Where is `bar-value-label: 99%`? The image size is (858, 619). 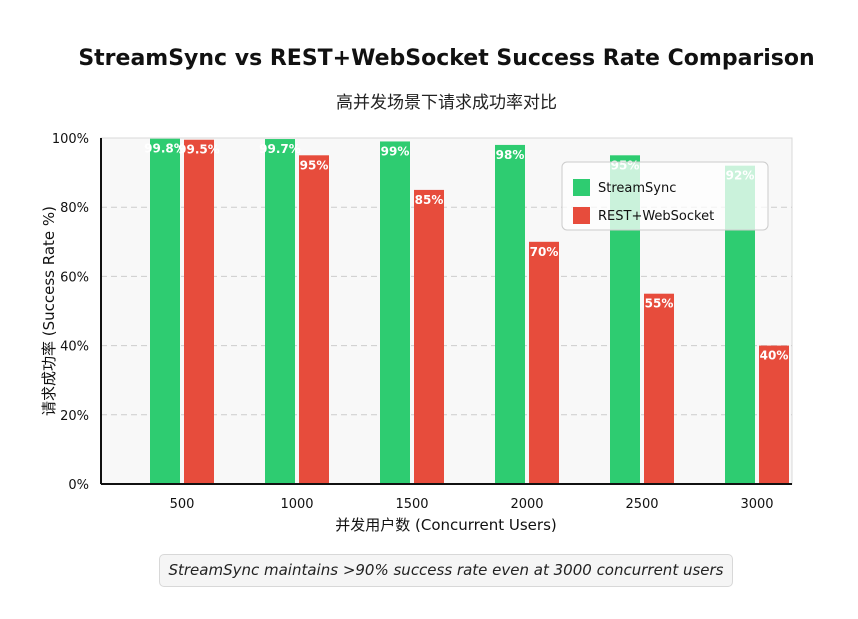
bar-value-label: 99% is located at coordinates (395, 151).